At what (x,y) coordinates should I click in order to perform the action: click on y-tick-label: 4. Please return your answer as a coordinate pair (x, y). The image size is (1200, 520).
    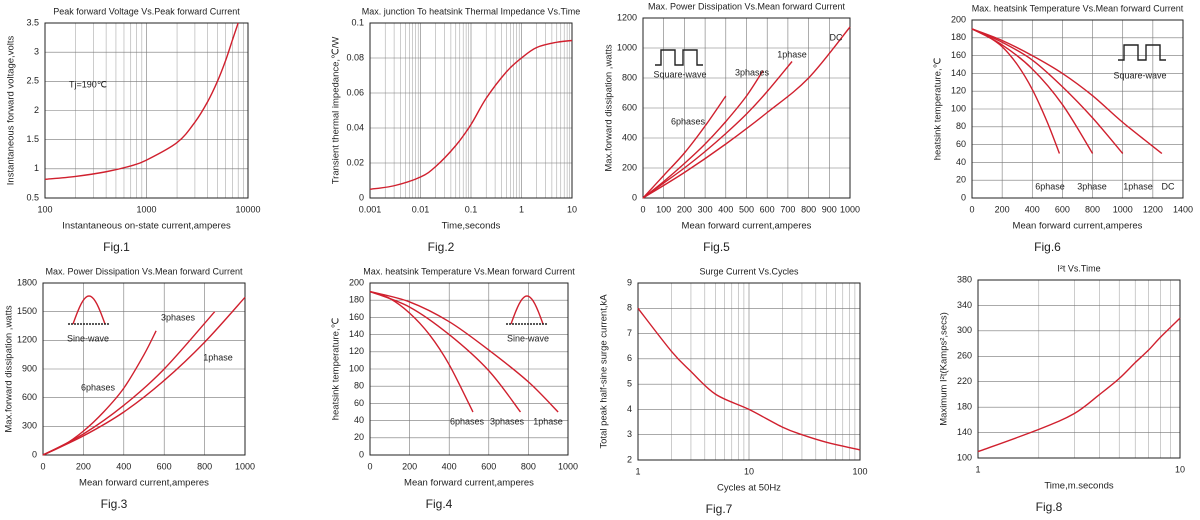
    Looking at the image, I should click on (629, 409).